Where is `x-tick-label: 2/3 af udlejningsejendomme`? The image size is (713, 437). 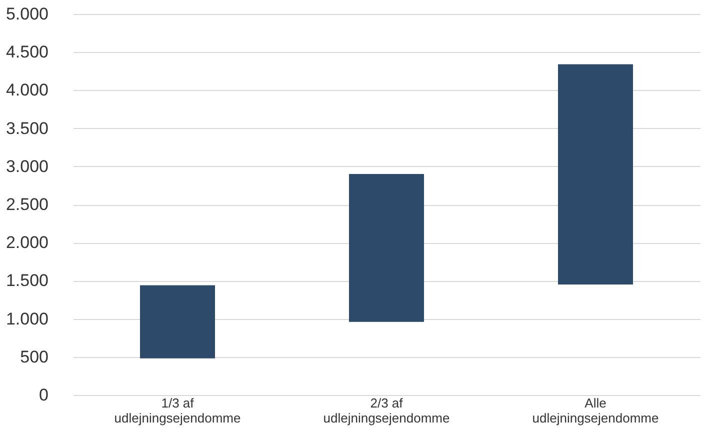 x-tick-label: 2/3 af udlejningsejendomme is located at coordinates (386, 411).